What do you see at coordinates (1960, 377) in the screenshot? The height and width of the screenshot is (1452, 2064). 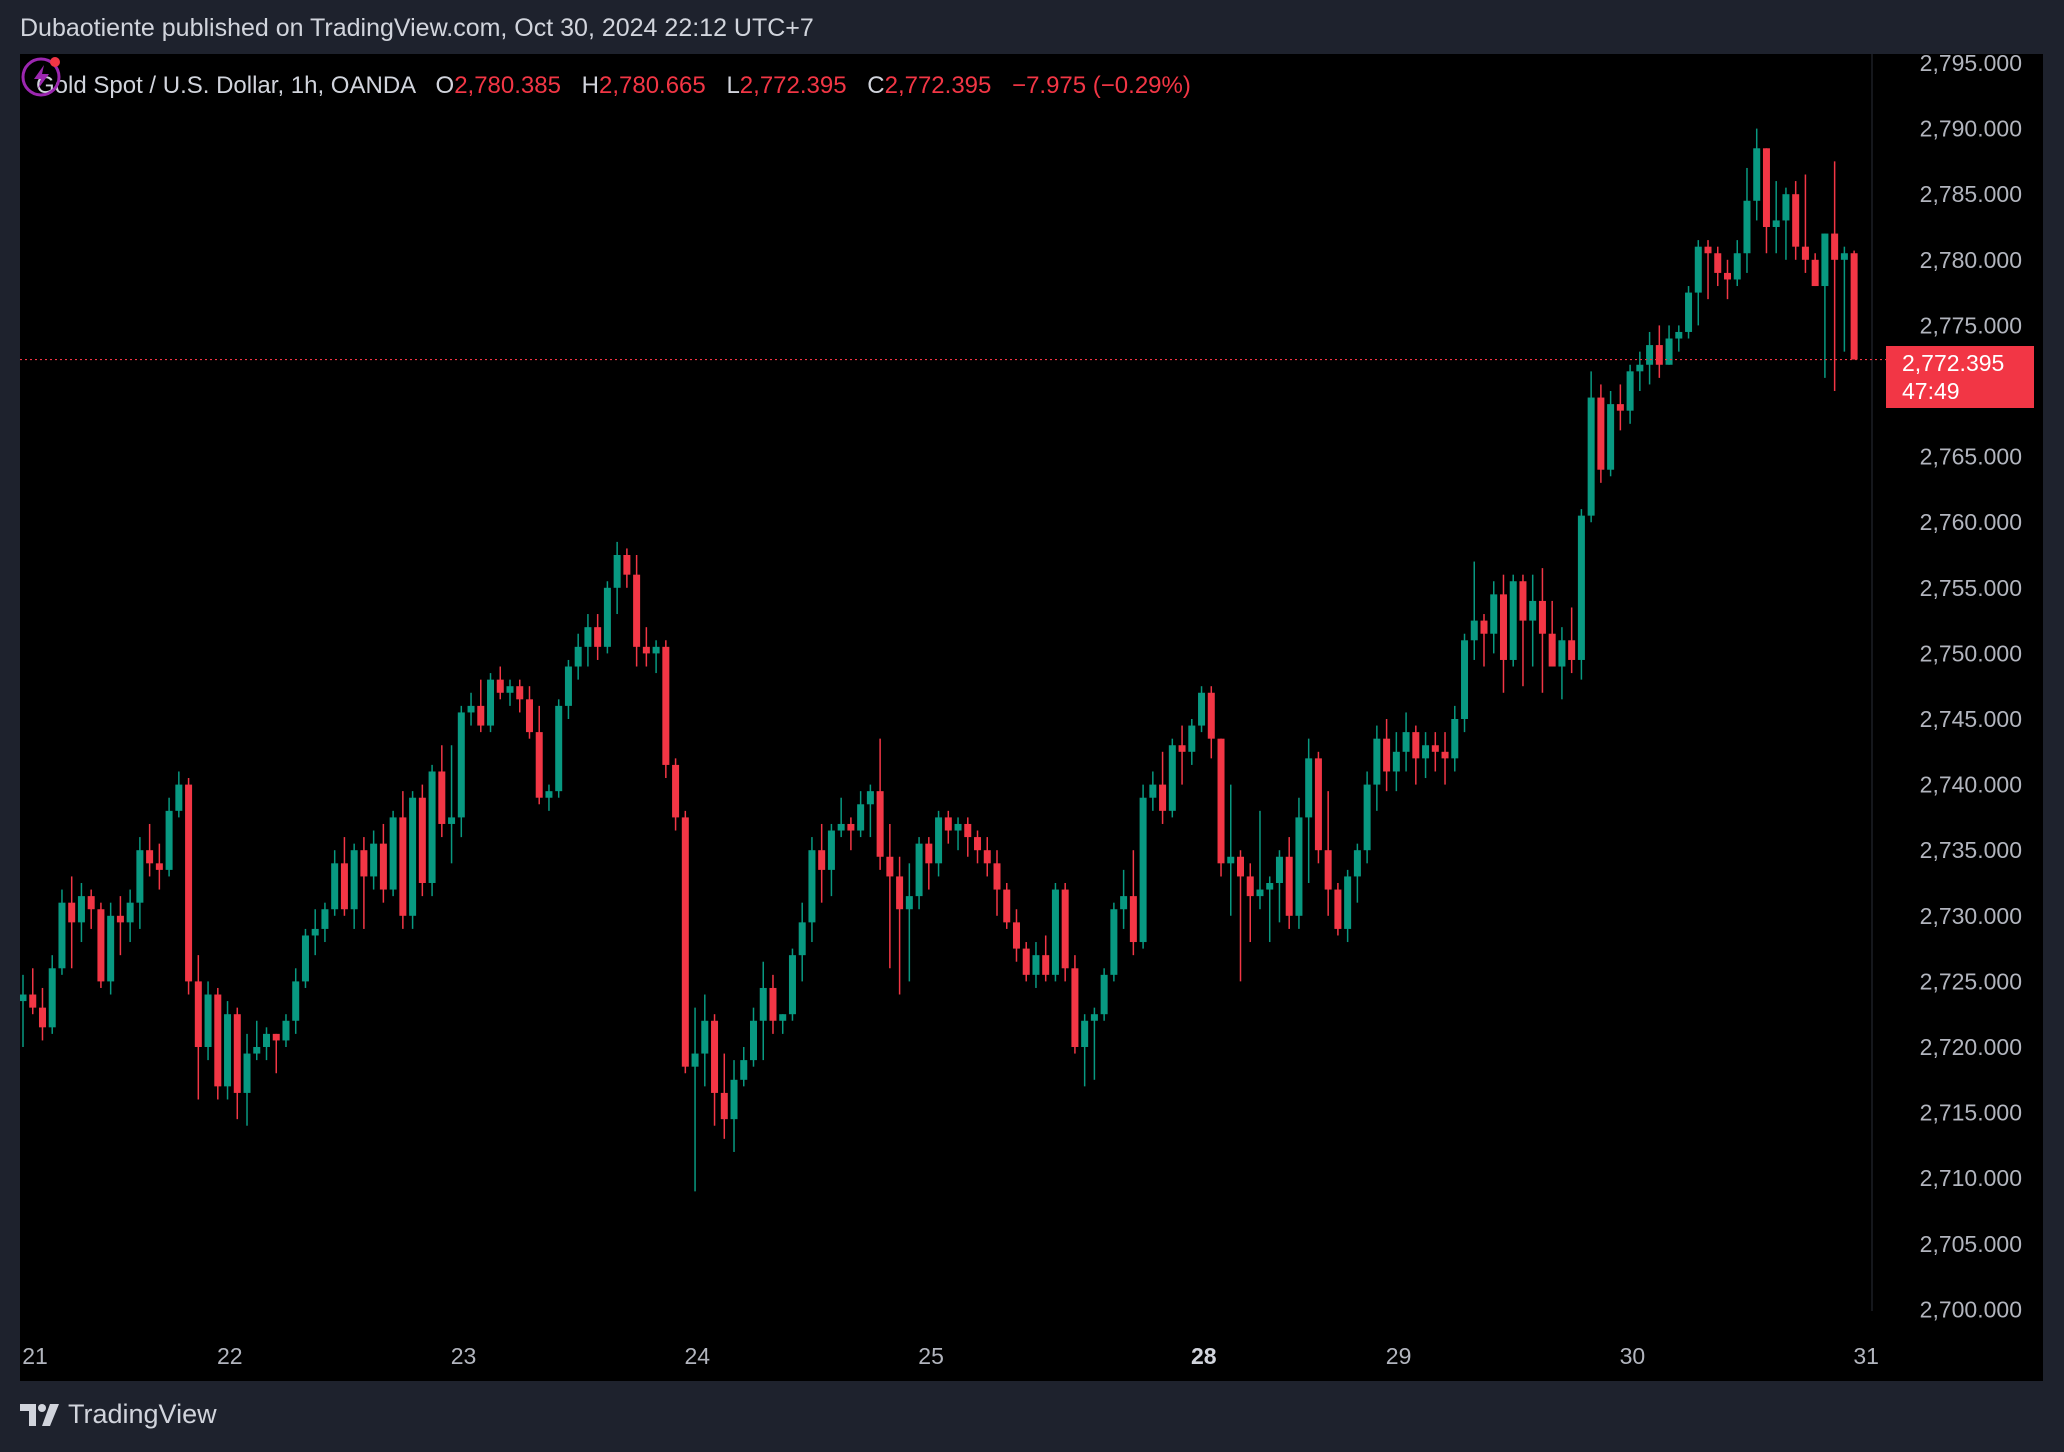 I see `last-price-badge: 2,772.395 47:49` at bounding box center [1960, 377].